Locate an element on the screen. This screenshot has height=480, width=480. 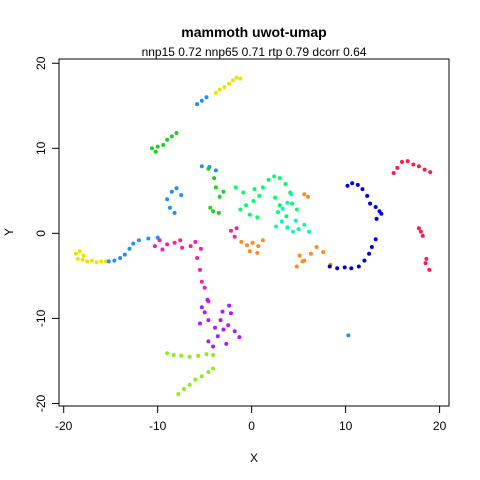
y-axis: -20 -10 0 10 20 is located at coordinates (47, 234).